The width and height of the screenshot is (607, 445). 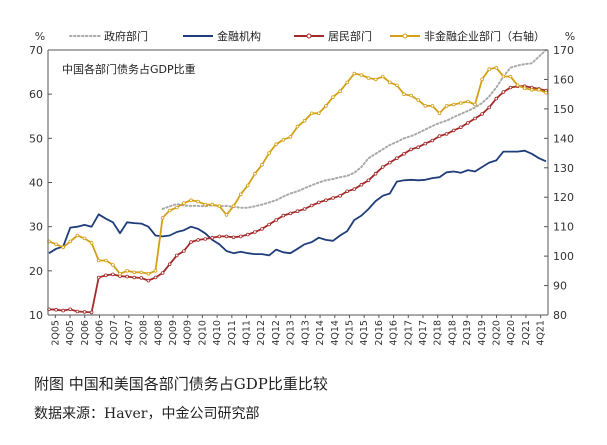 I want to click on x-tick-label: 2Q10, so click(x=202, y=333).